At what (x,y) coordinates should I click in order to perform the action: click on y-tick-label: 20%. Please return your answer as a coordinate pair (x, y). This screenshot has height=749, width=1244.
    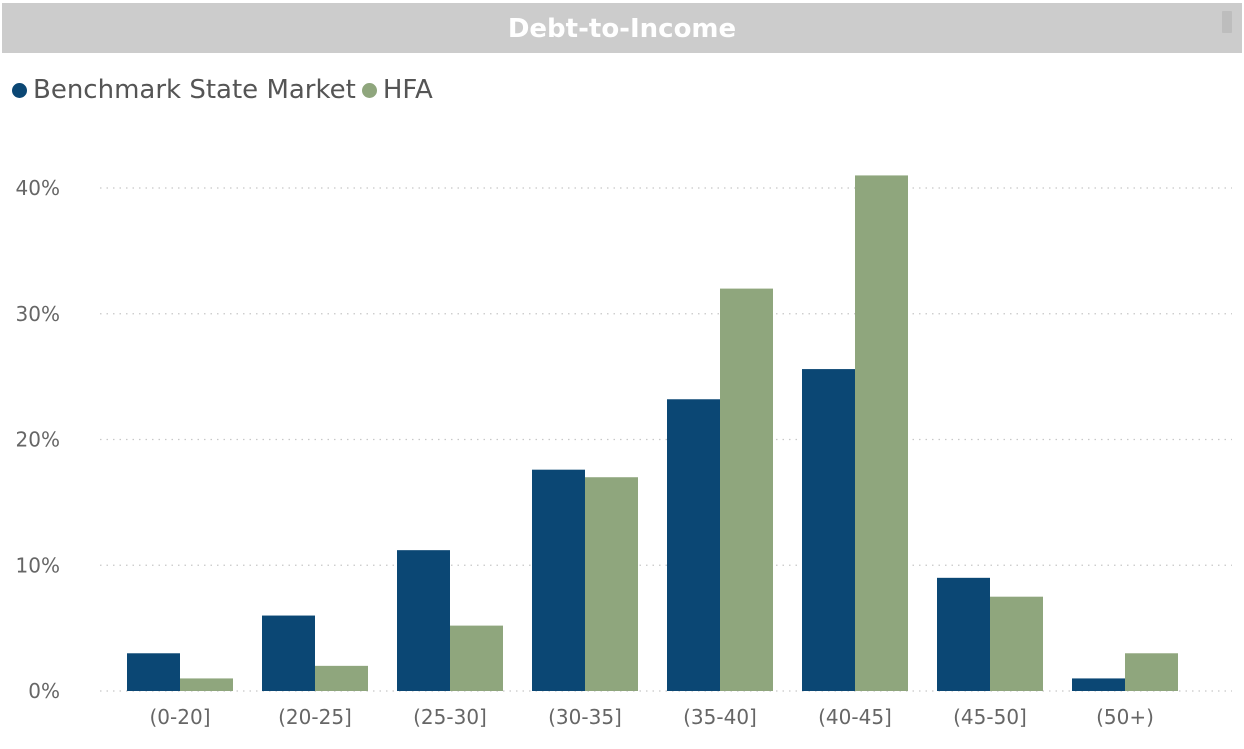
    Looking at the image, I should click on (38, 440).